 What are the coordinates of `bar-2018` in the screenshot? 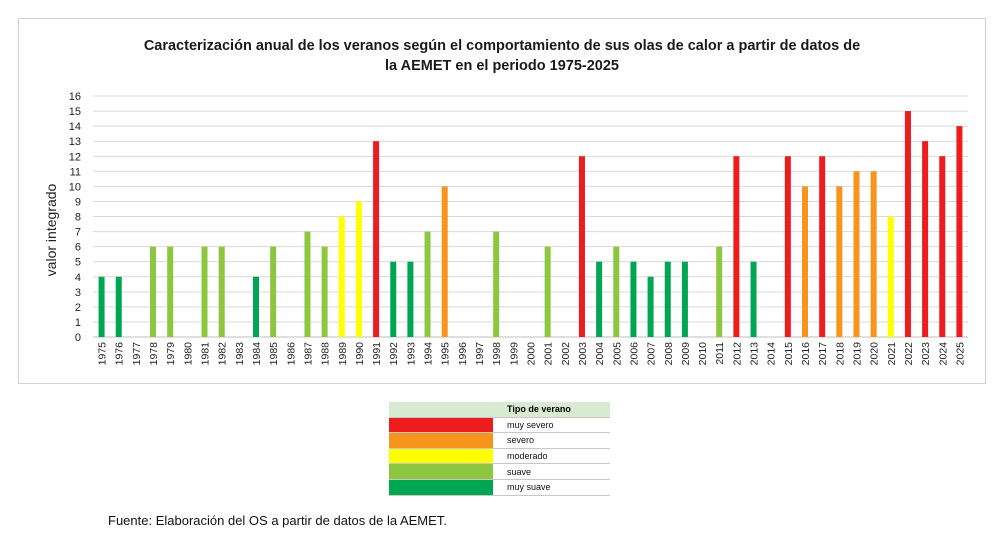 It's located at (839, 261).